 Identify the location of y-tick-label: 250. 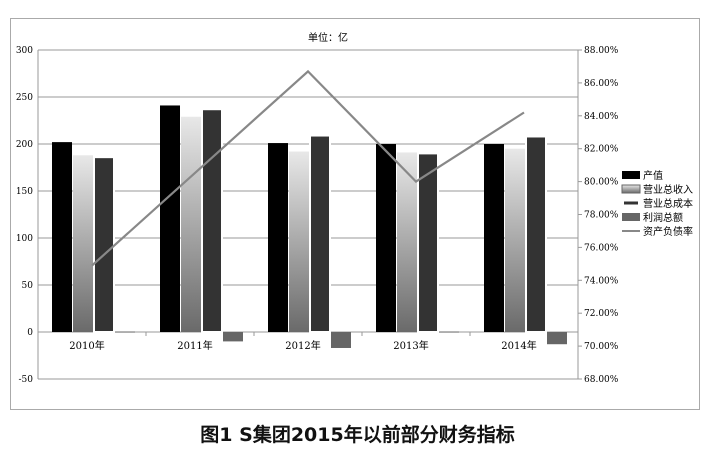
(24, 98).